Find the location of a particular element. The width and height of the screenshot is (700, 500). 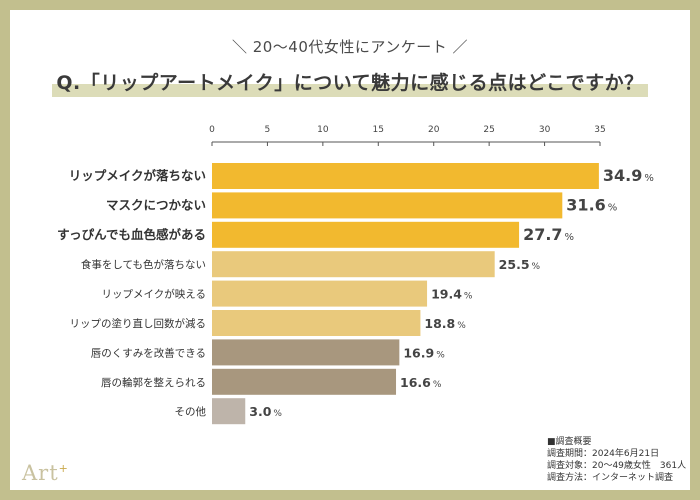

value-label: 31.6% is located at coordinates (591, 204).